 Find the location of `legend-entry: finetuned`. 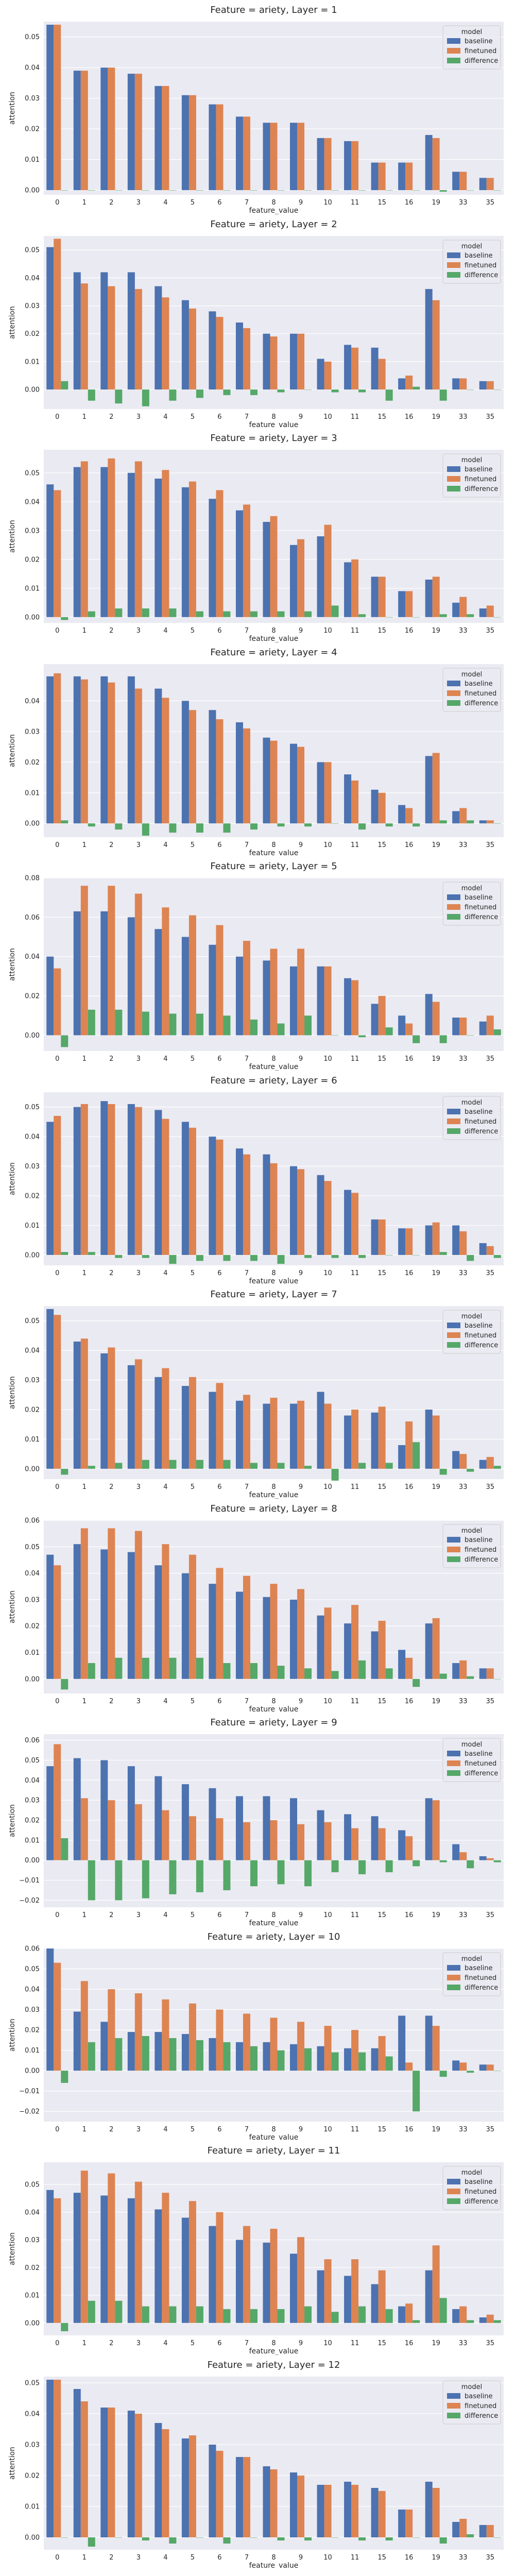

legend-entry: finetuned is located at coordinates (481, 265).